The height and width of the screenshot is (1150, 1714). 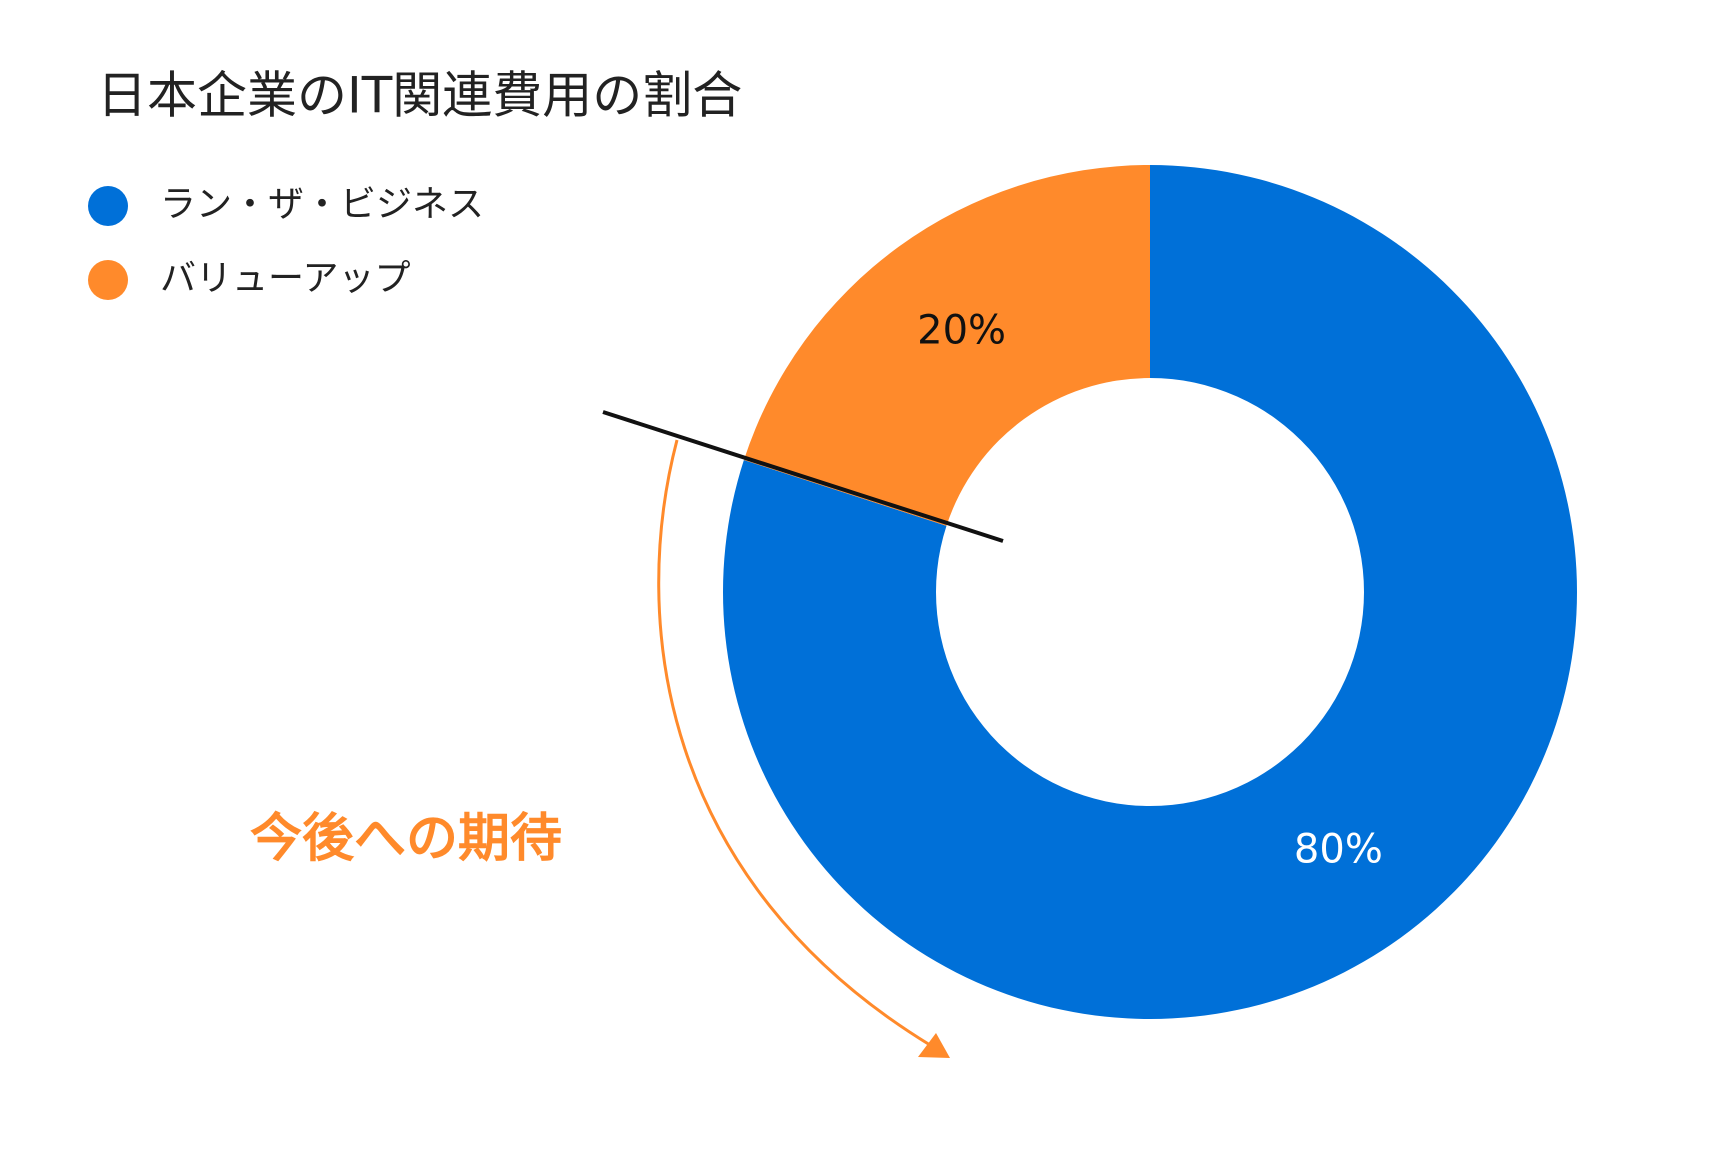 What do you see at coordinates (803, 476) in the screenshot?
I see `divider-line` at bounding box center [803, 476].